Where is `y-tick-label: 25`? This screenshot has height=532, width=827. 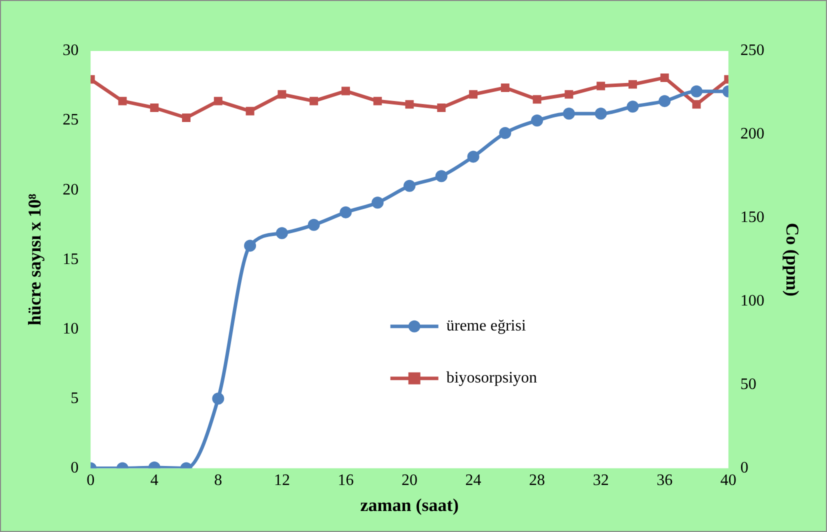 y-tick-label: 25 is located at coordinates (70, 120).